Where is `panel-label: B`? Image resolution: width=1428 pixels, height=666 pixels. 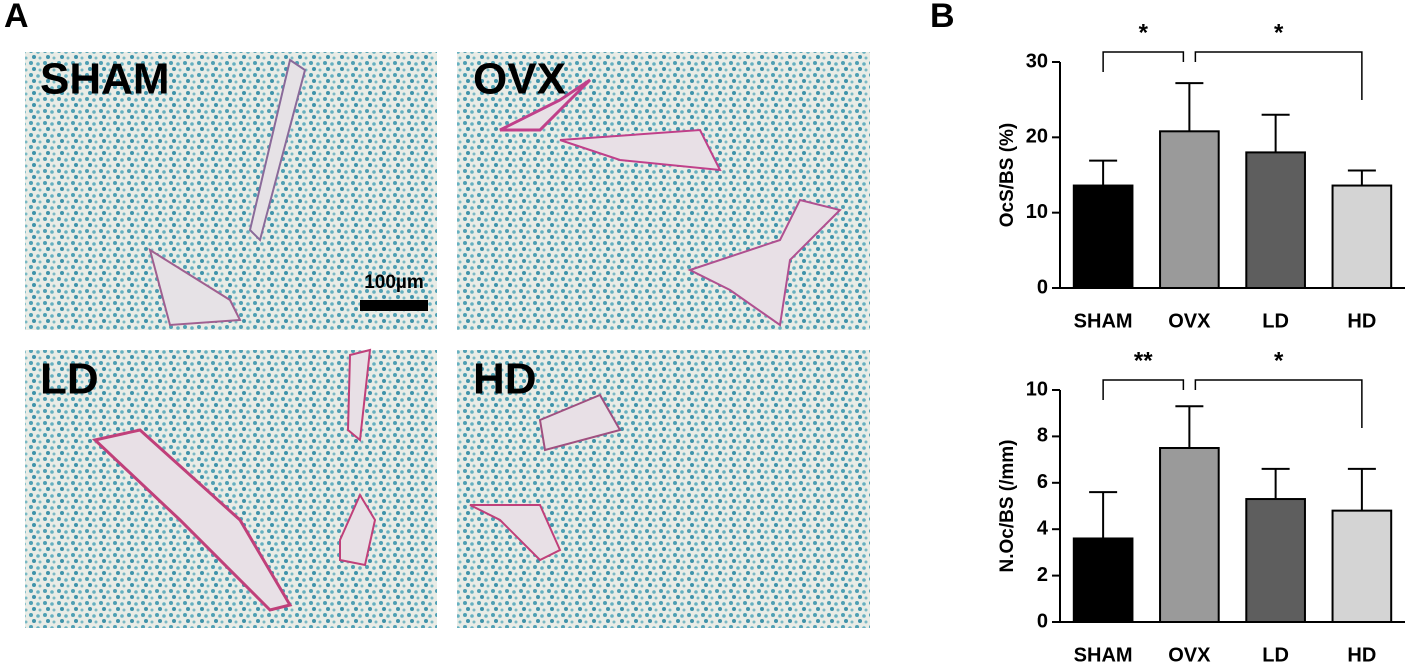 panel-label: B is located at coordinates (942, 17).